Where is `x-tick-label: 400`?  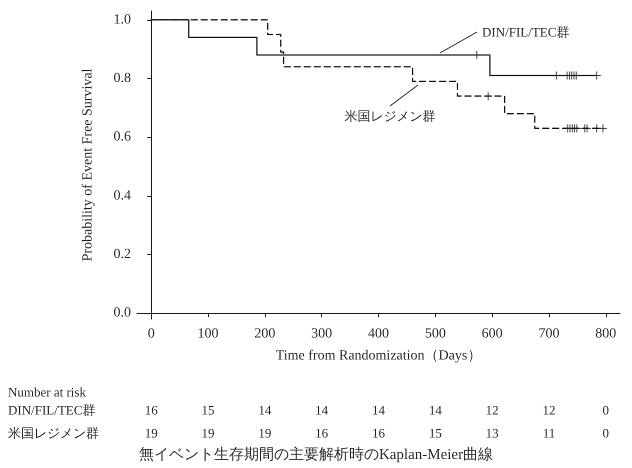 x-tick-label: 400 is located at coordinates (378, 334).